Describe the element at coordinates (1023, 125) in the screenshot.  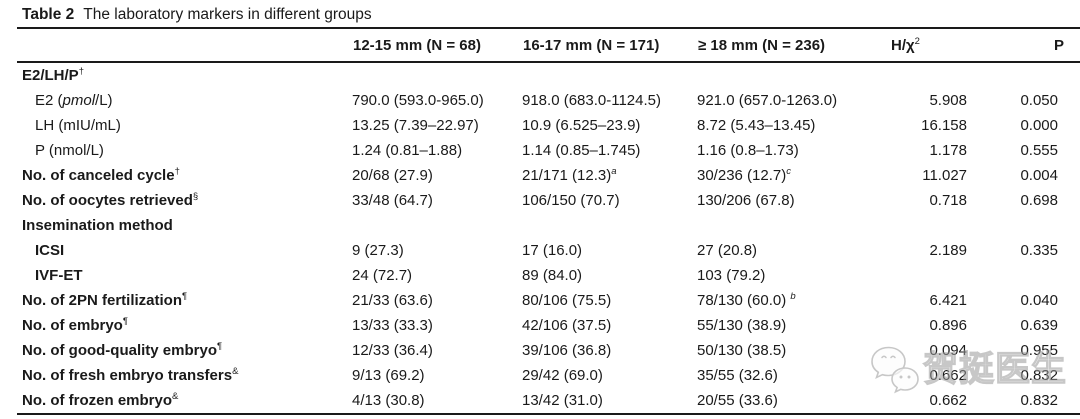
I see `table-cell: 0.000` at that location.